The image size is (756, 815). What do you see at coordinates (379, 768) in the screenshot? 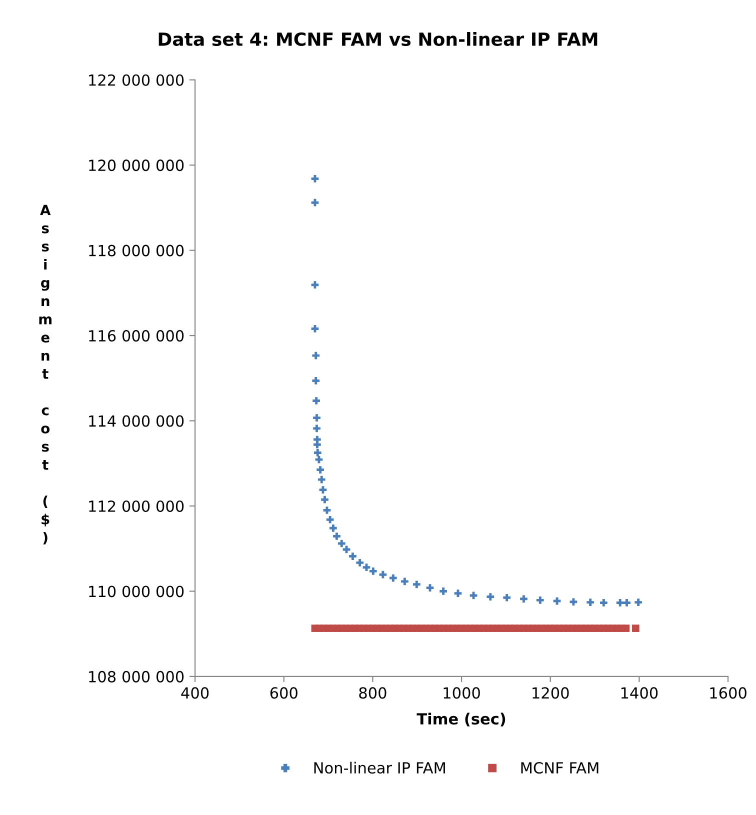
I see `legend-label: Non-linear IP FAM` at bounding box center [379, 768].